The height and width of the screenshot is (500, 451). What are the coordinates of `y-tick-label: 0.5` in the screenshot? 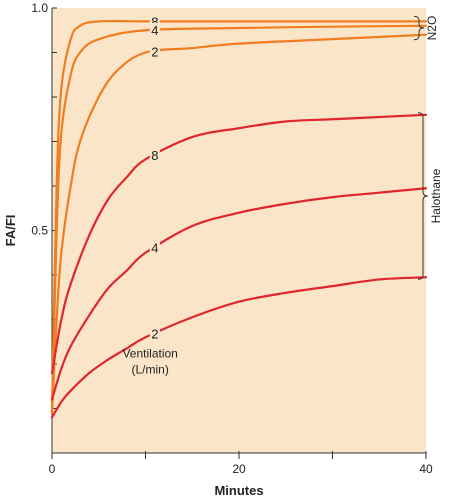 It's located at (39, 231).